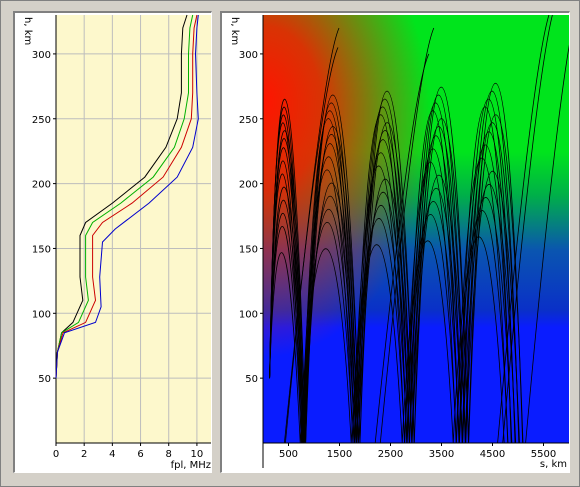 This screenshot has height=487, width=580. I want to click on x-tick-label: 8, so click(169, 454).